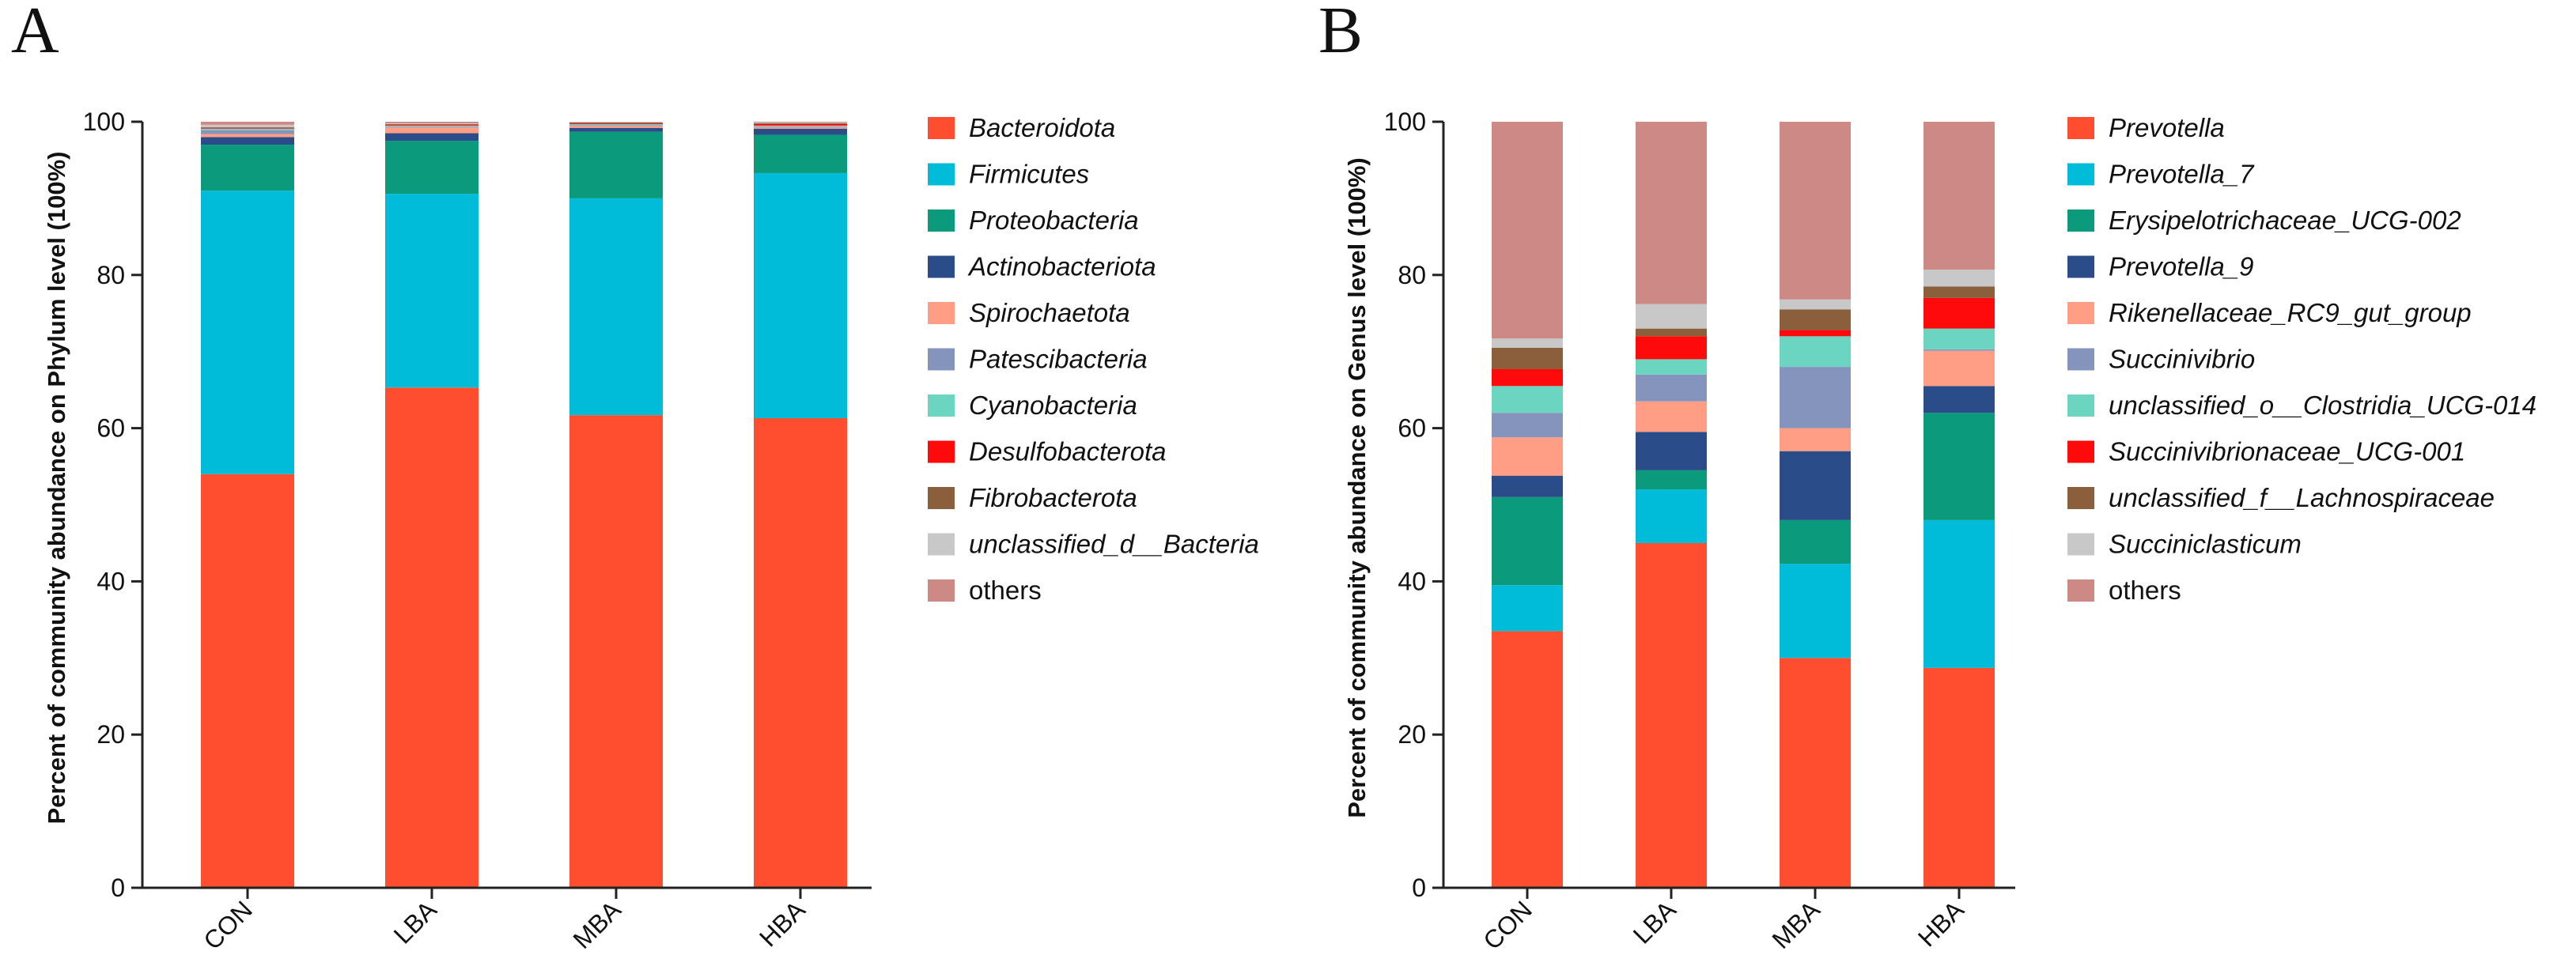 The image size is (2576, 970). What do you see at coordinates (2182, 359) in the screenshot?
I see `legend-label: Succinivibrio` at bounding box center [2182, 359].